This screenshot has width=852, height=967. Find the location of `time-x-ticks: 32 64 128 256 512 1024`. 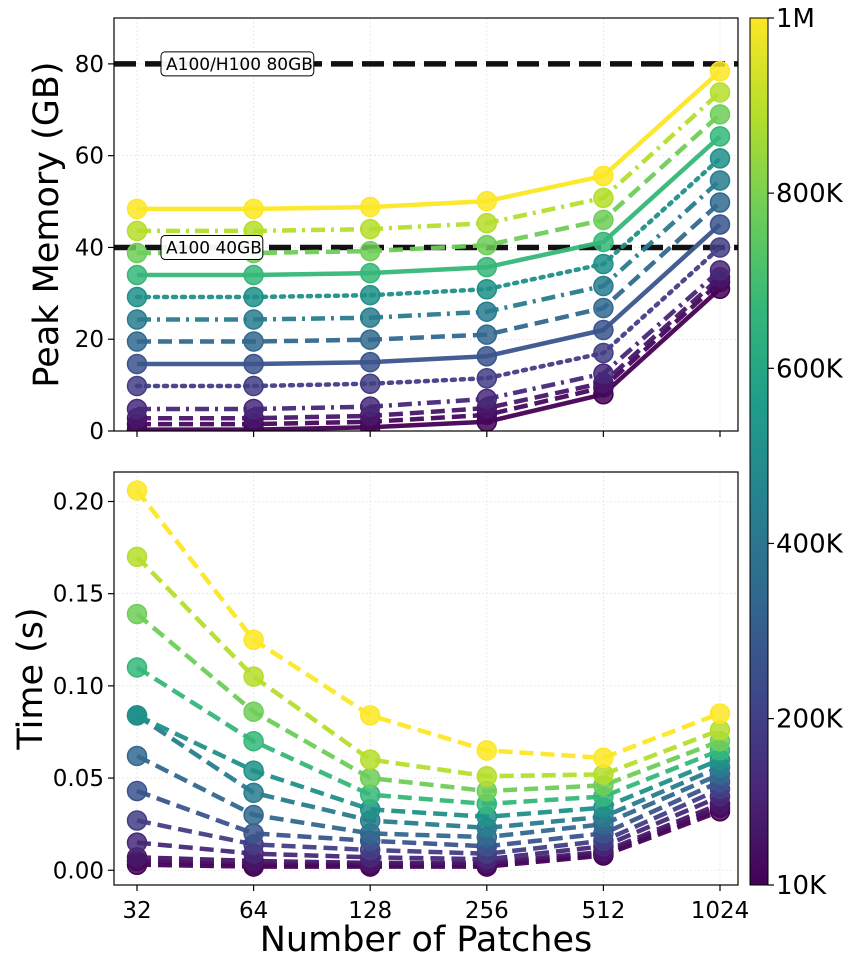

time-x-ticks: 32 64 128 256 512 1024 is located at coordinates (435, 904).